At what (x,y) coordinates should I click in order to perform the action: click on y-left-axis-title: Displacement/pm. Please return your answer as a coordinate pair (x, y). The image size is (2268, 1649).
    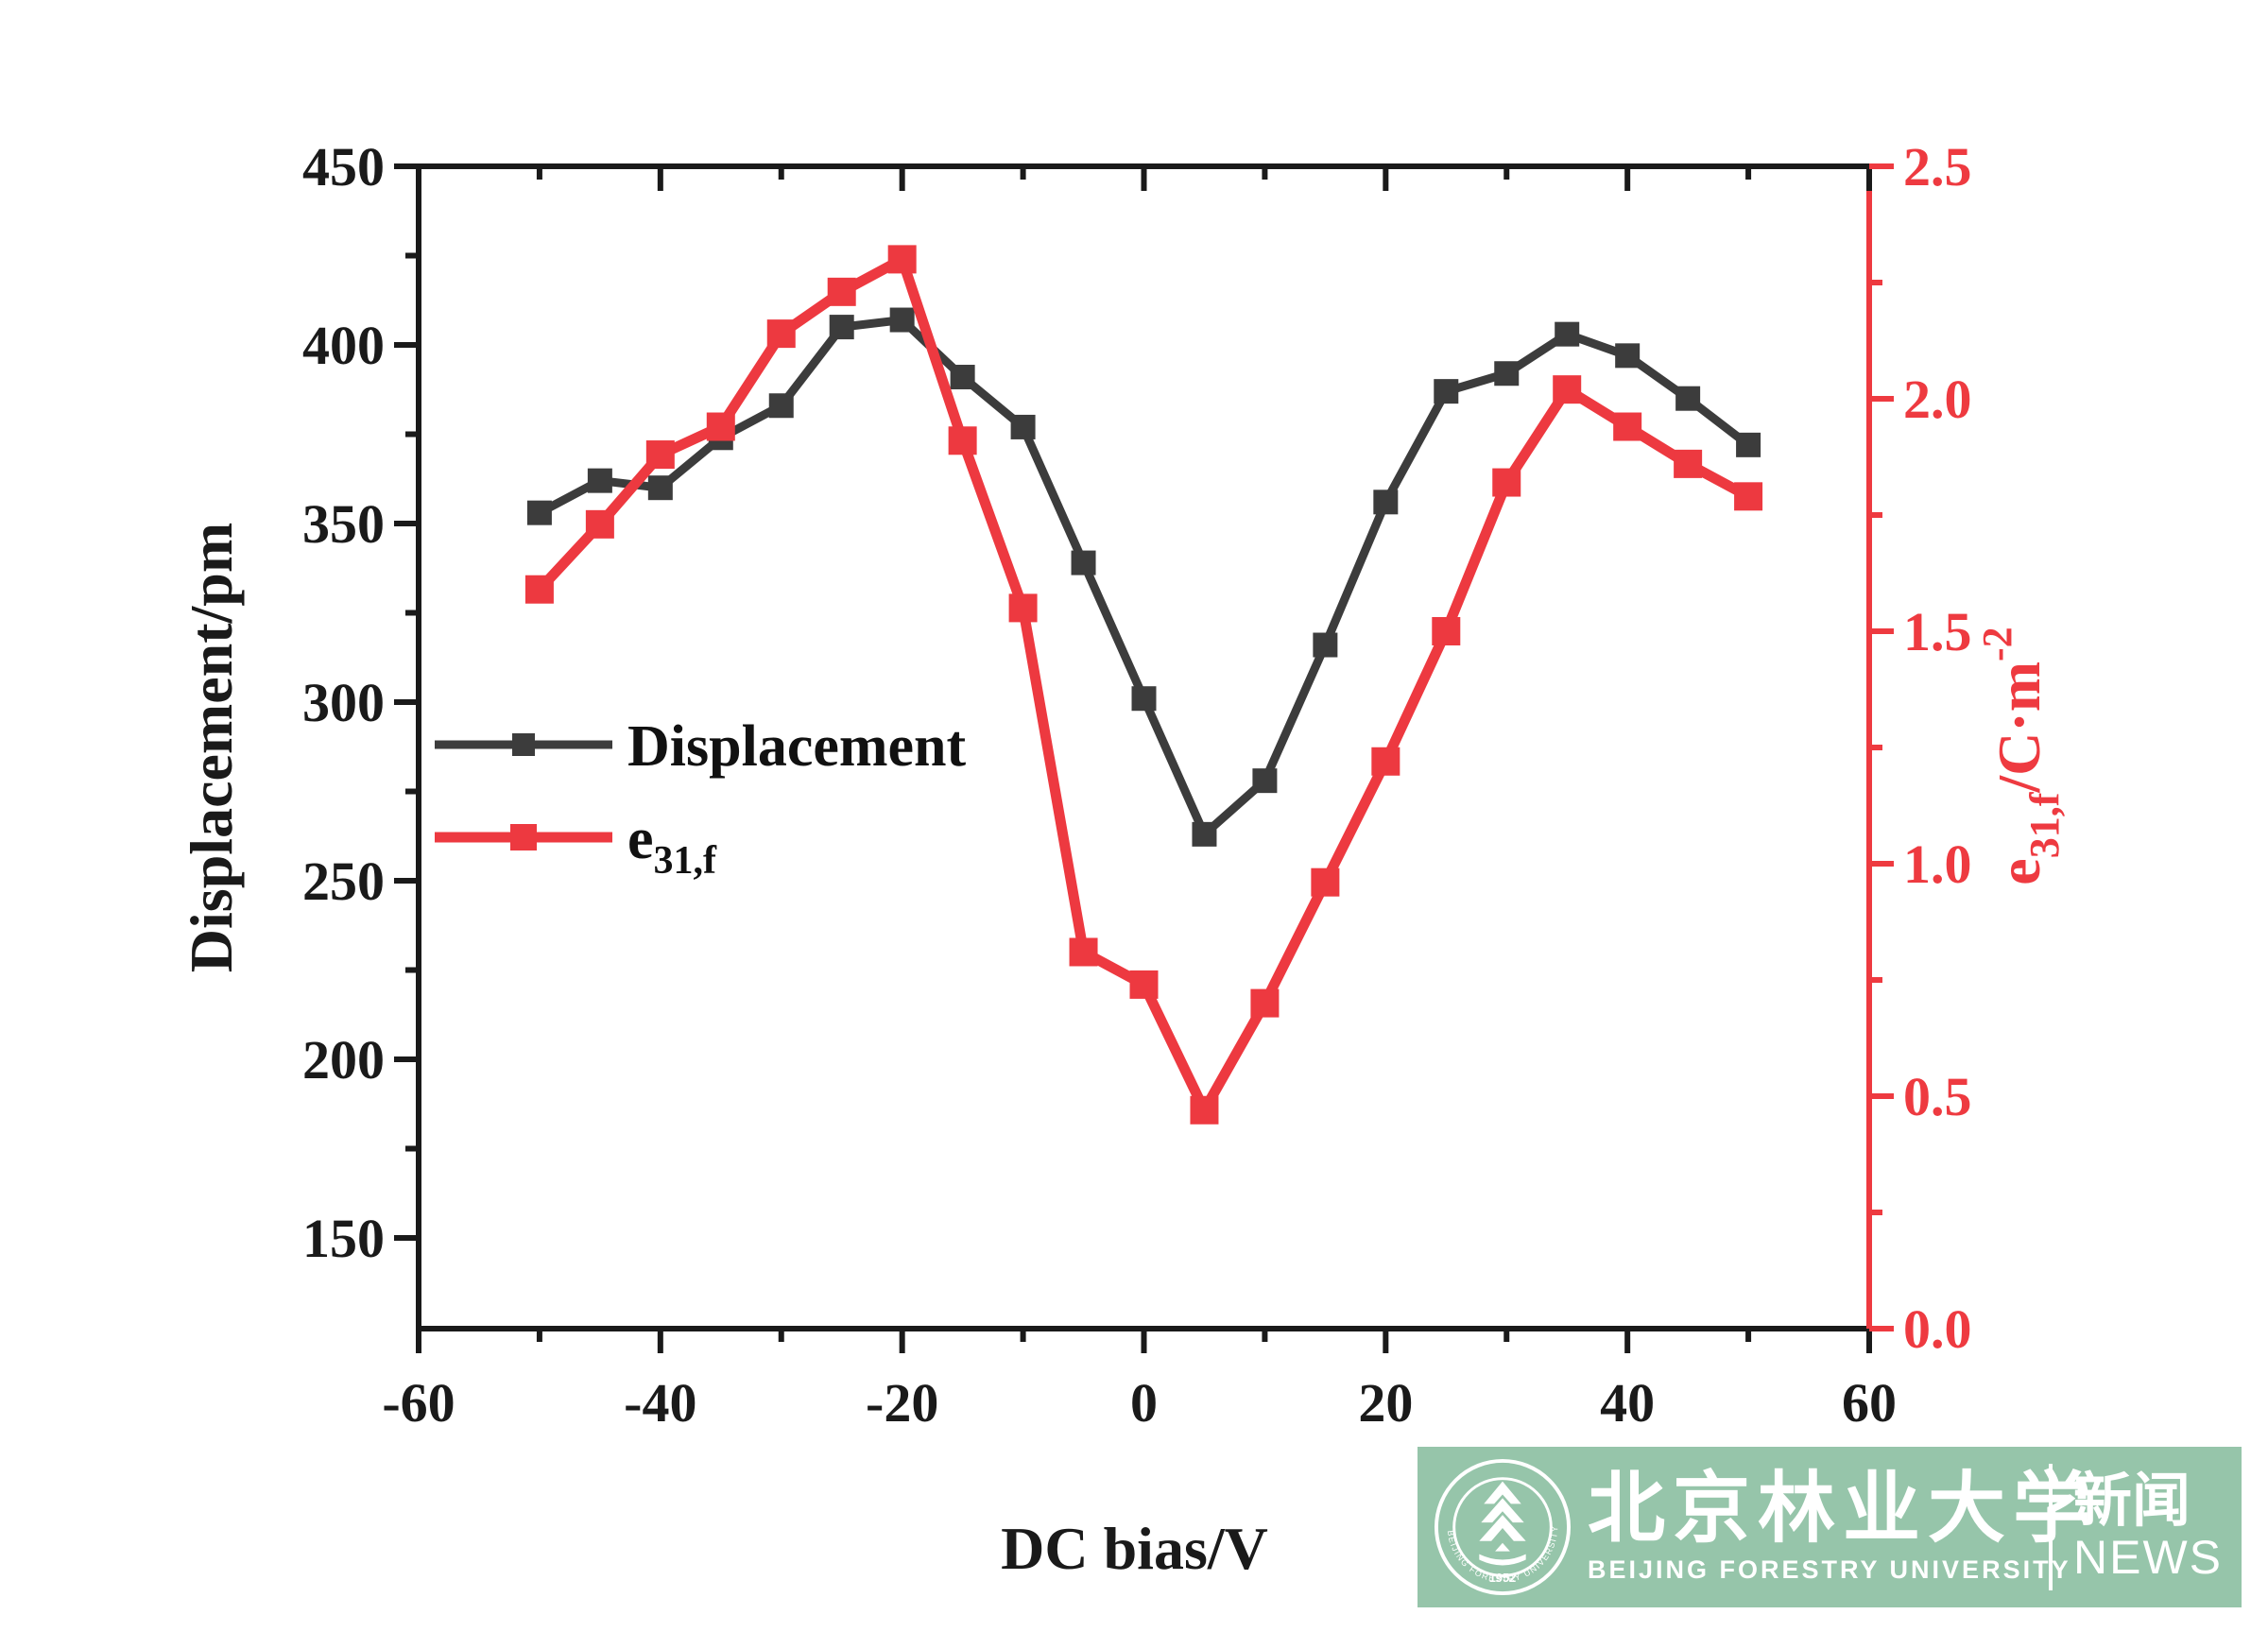
    Looking at the image, I should click on (211, 747).